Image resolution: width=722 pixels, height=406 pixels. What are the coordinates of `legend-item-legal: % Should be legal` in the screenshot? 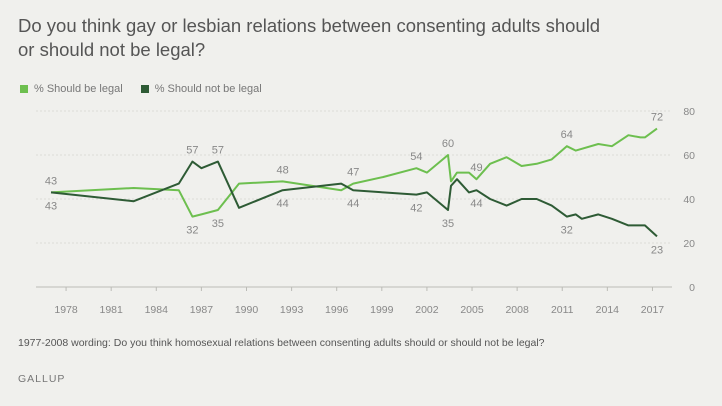 It's located at (71, 89).